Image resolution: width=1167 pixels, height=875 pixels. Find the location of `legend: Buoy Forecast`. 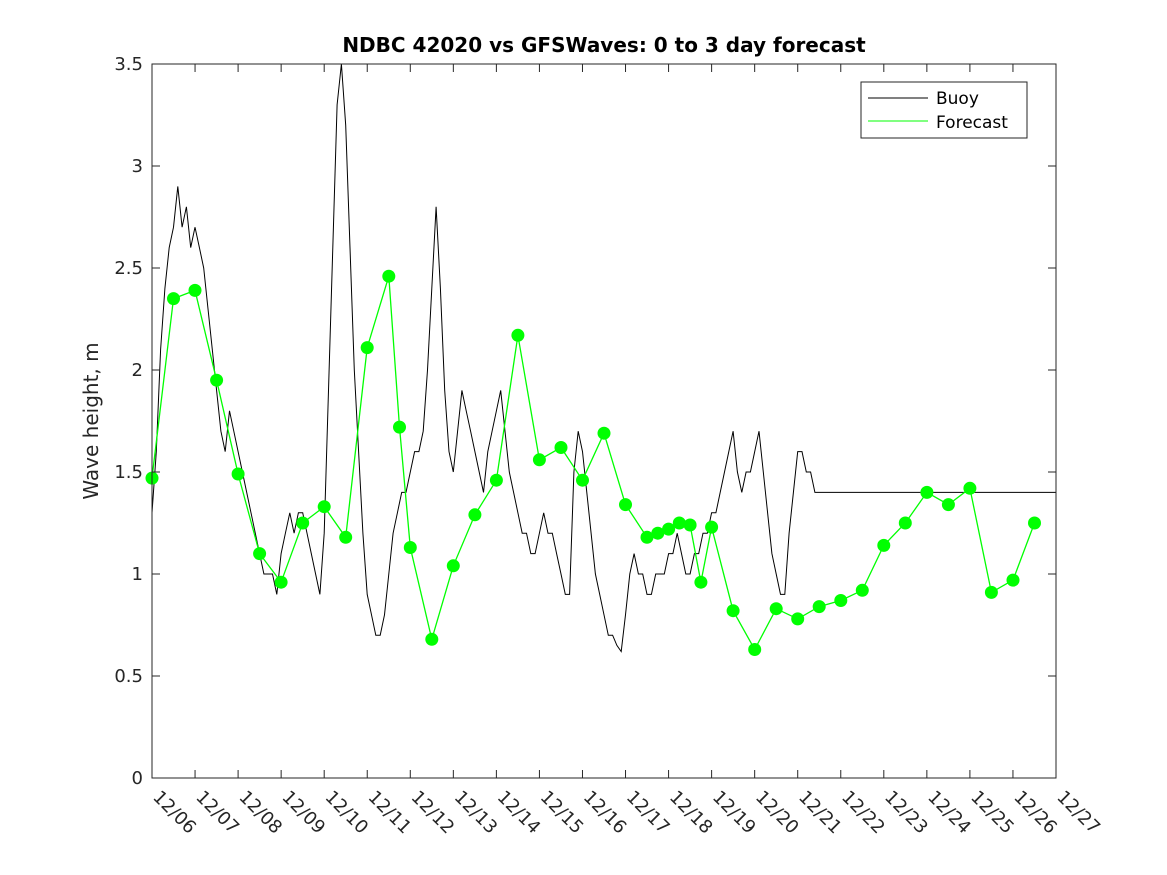

legend: Buoy Forecast is located at coordinates (944, 110).